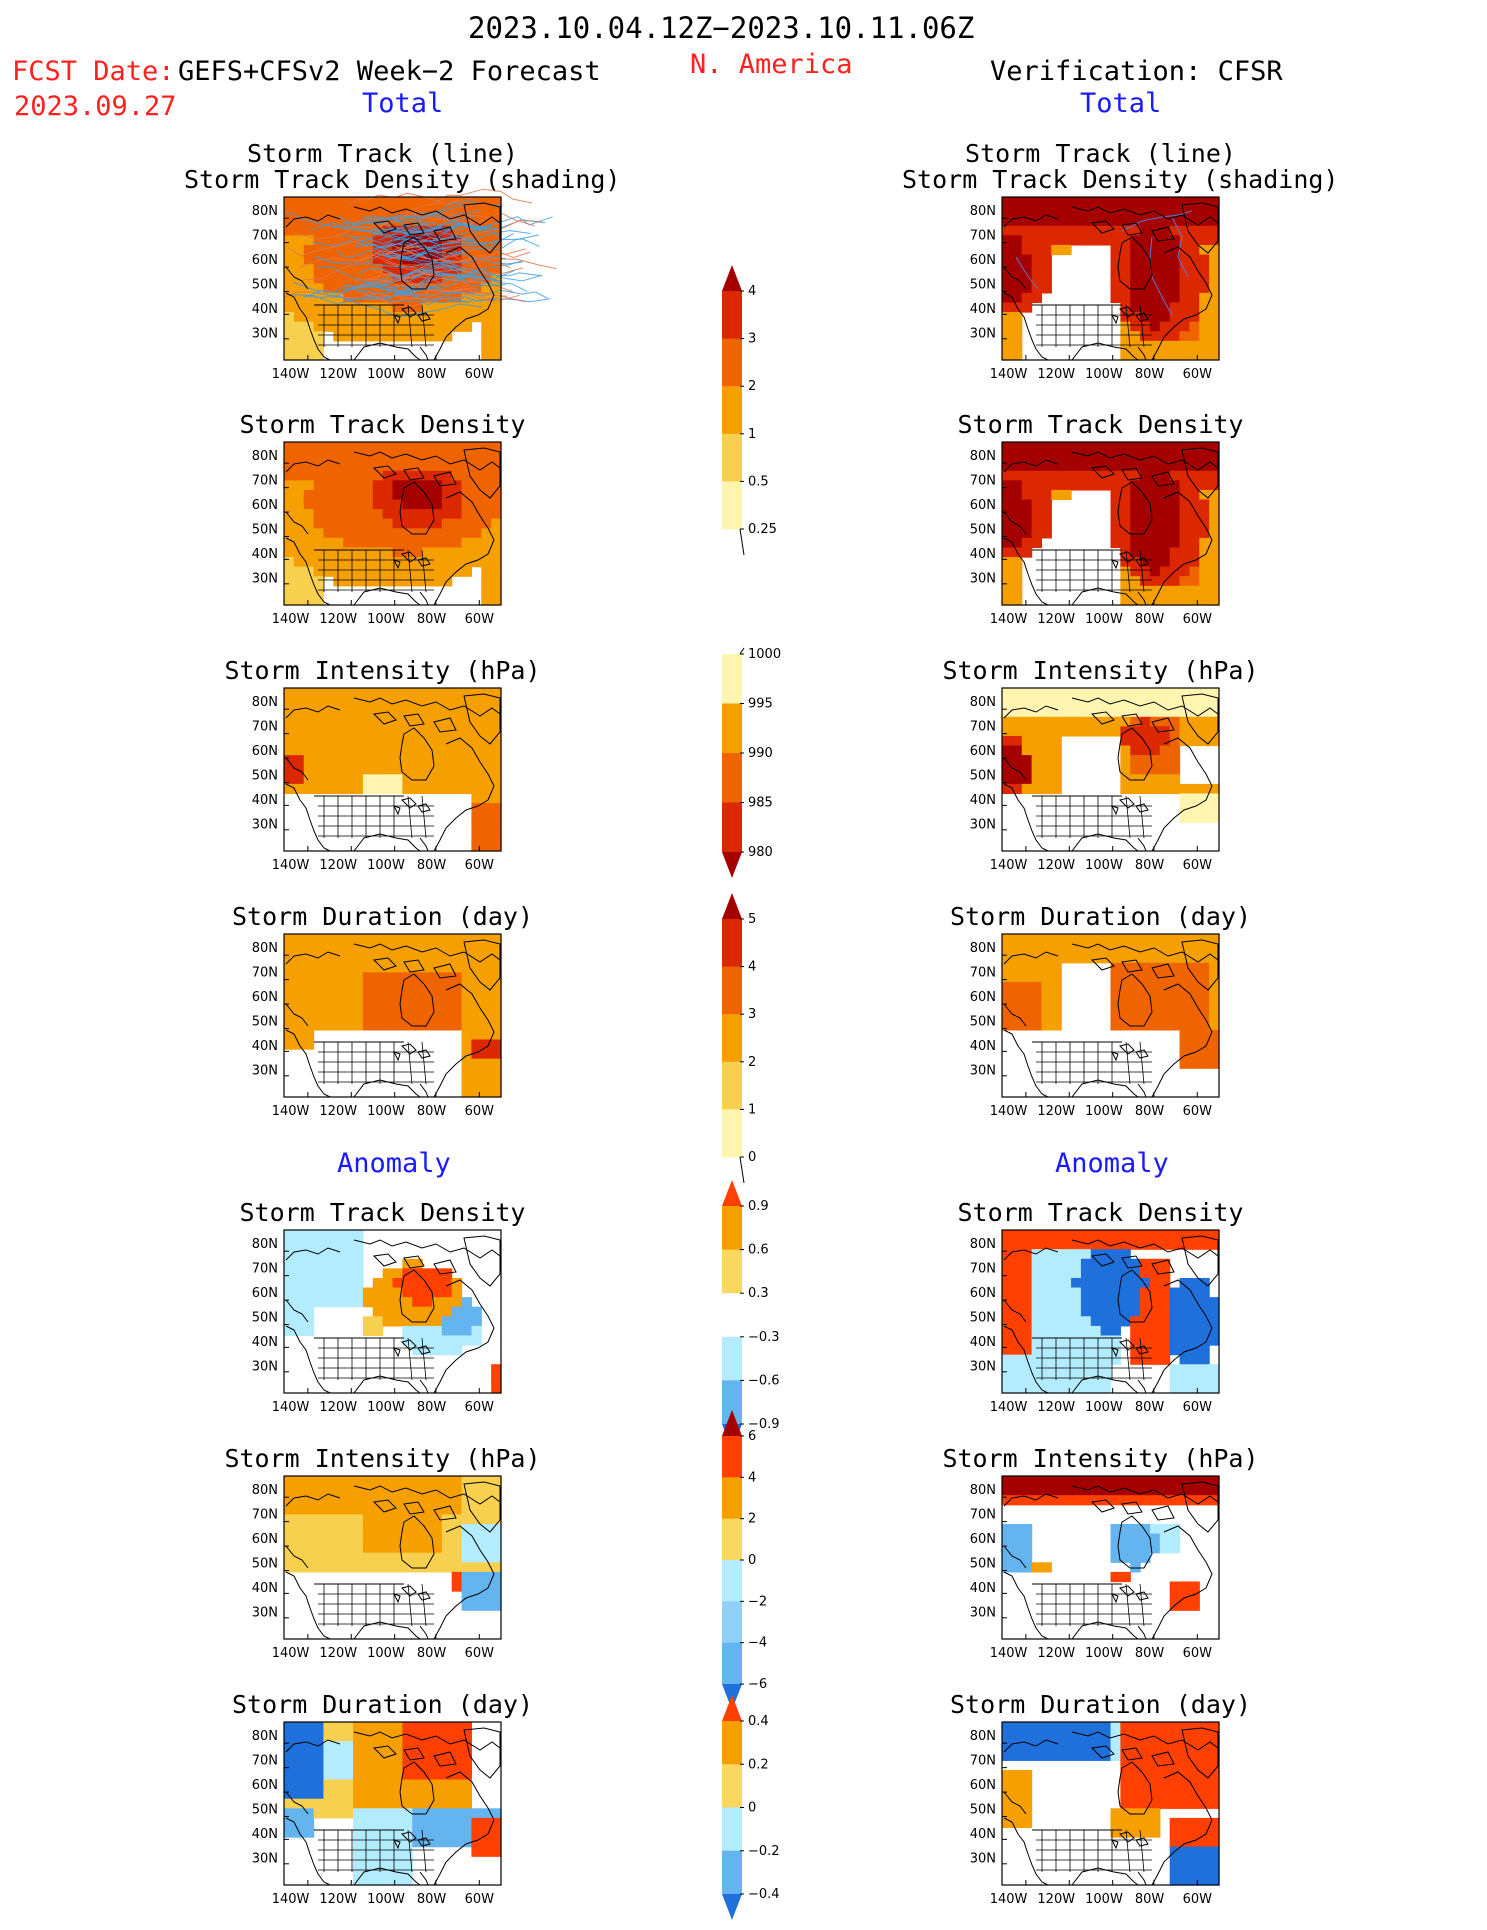 This screenshot has width=1487, height=1930. Describe the element at coordinates (93, 71) in the screenshot. I see `fcst-date-label: FCST Date:` at that location.